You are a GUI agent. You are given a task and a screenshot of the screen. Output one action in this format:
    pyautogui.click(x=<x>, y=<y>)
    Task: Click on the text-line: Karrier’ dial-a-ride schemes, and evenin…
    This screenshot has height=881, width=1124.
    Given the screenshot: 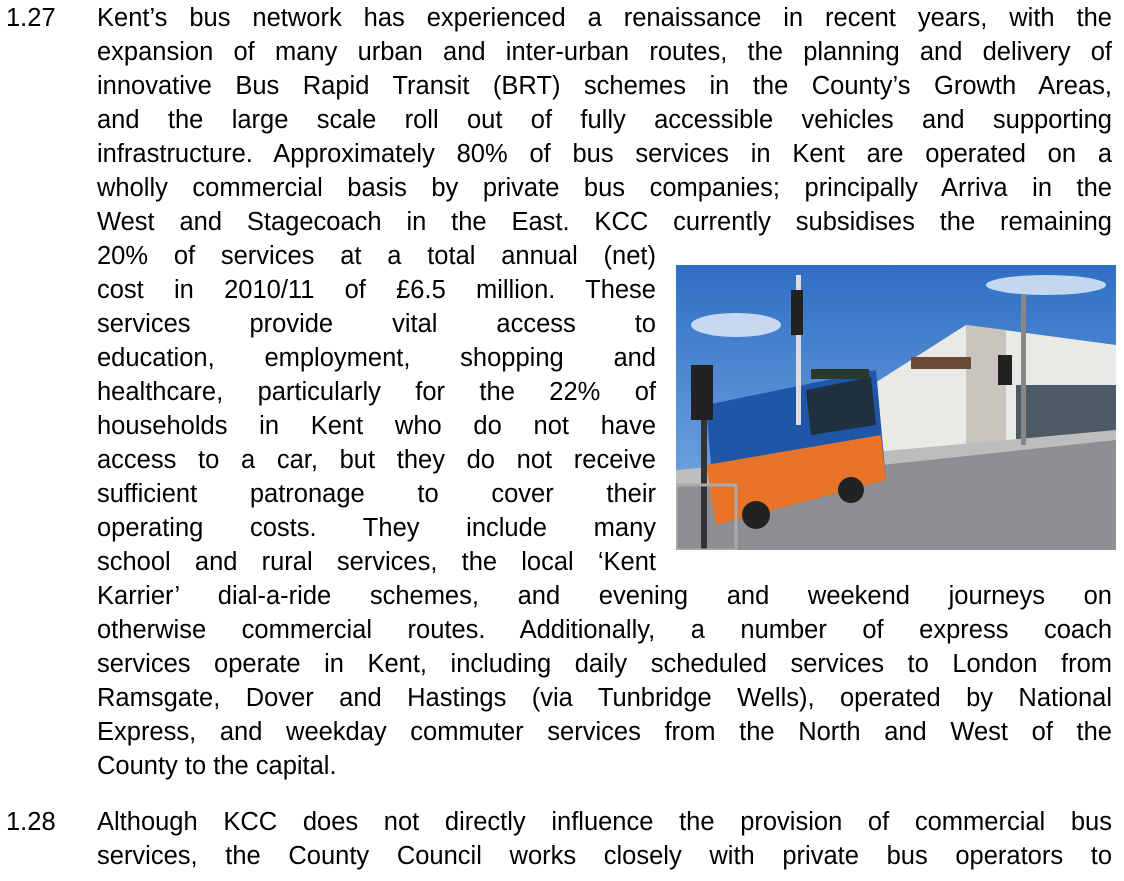 What is the action you would take?
    pyautogui.click(x=604, y=596)
    